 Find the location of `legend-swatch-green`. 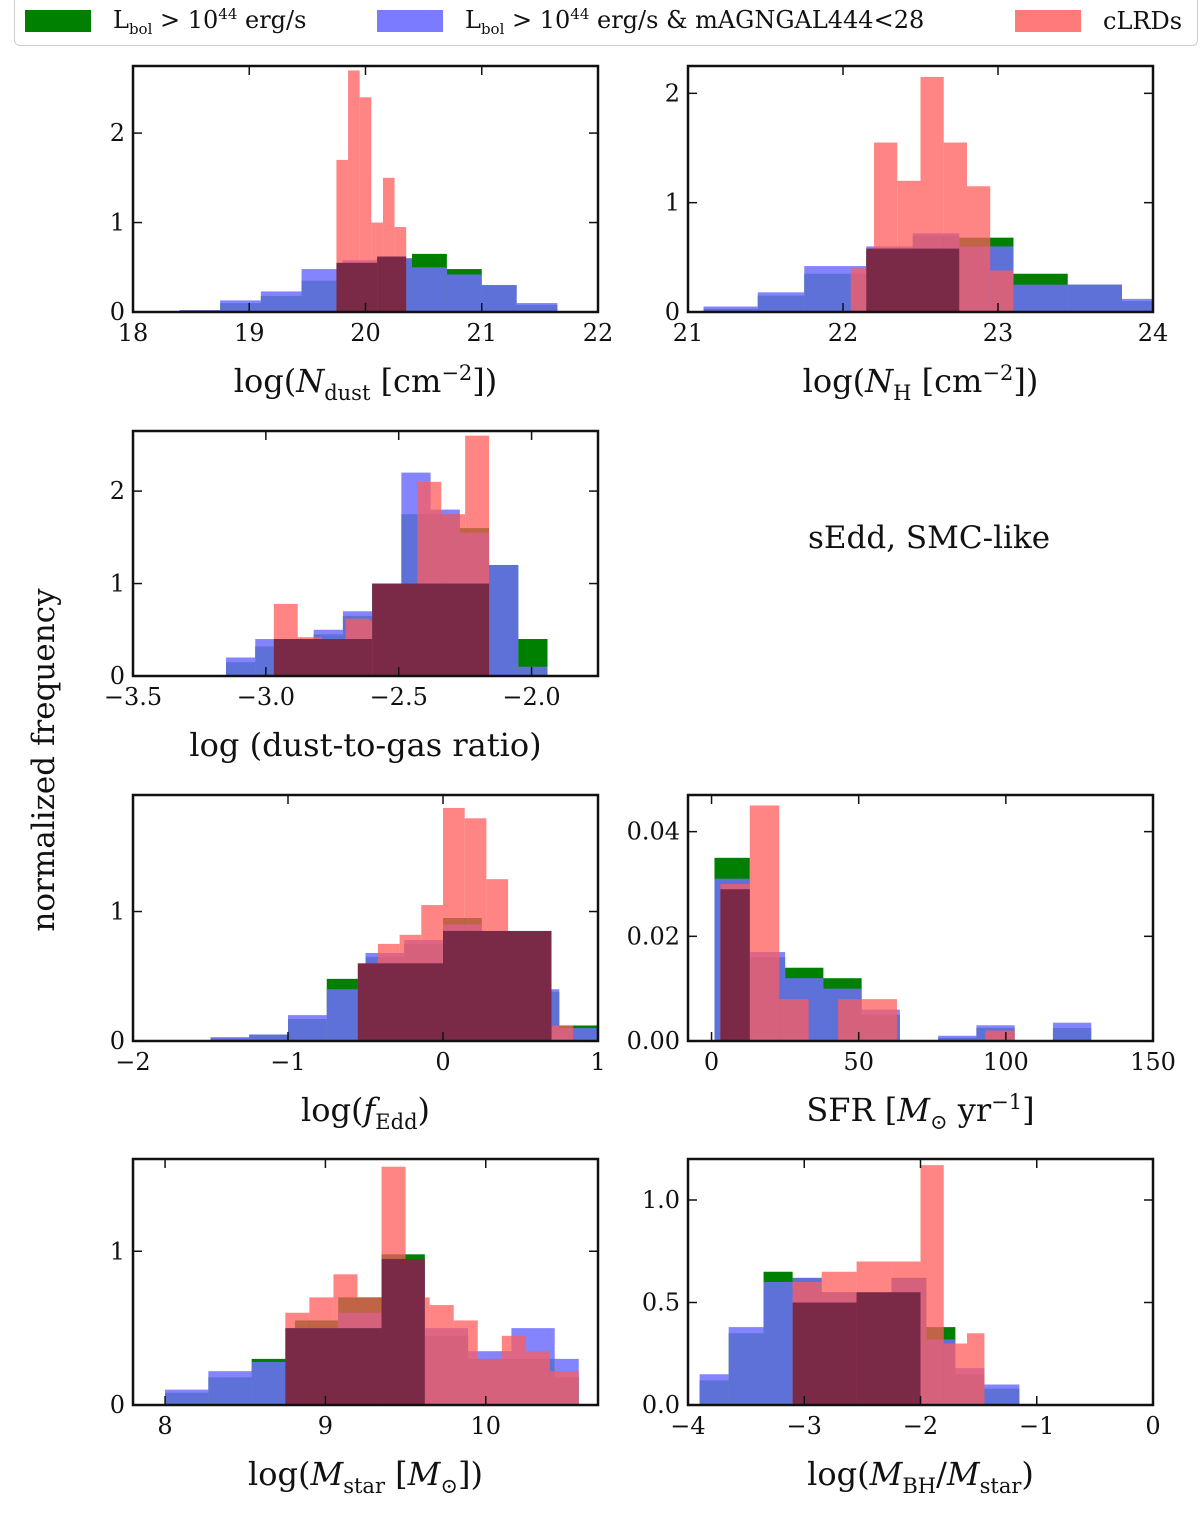

legend-swatch-green is located at coordinates (58, 21).